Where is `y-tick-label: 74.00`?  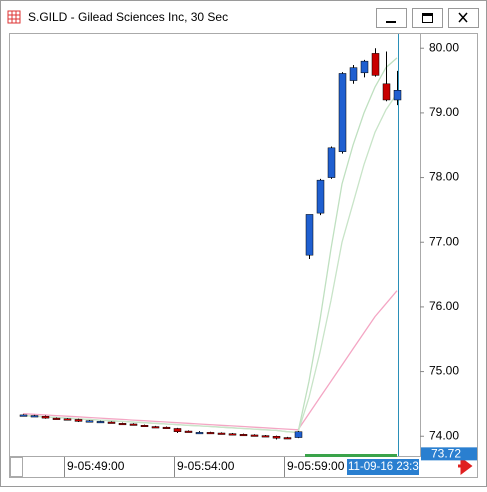 y-tick-label: 74.00 is located at coordinates (444, 435).